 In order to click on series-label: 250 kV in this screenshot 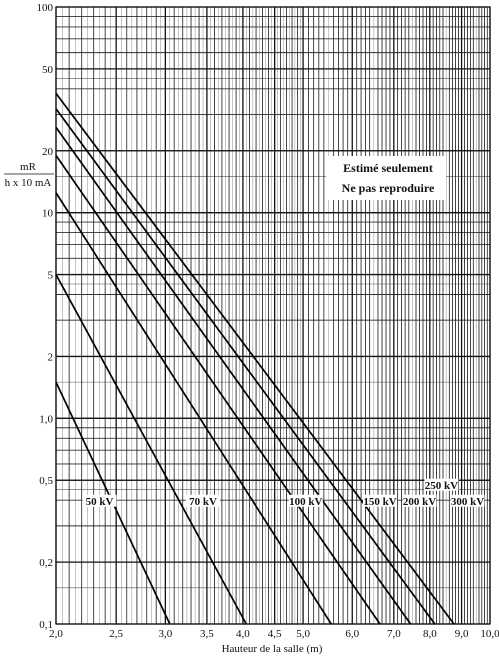, I will do `click(441, 486)`.